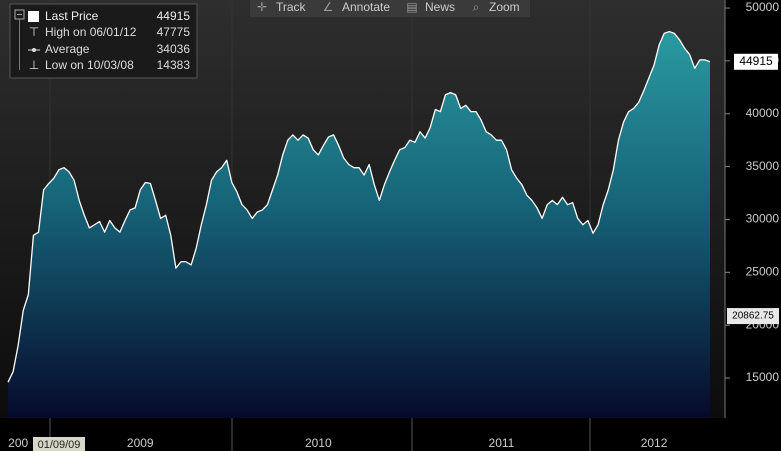  Describe the element at coordinates (763, 7) in the screenshot. I see `y-tick-label: 50000` at that location.